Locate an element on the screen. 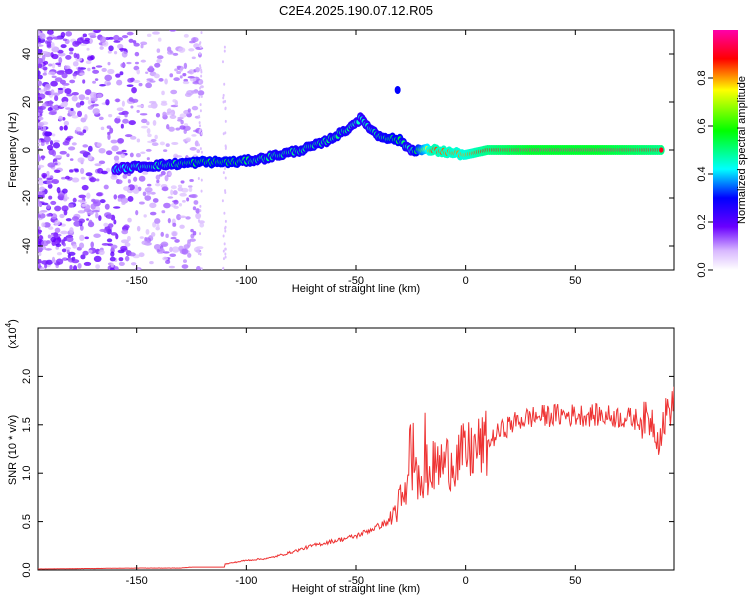  trace-outlier is located at coordinates (397, 90).